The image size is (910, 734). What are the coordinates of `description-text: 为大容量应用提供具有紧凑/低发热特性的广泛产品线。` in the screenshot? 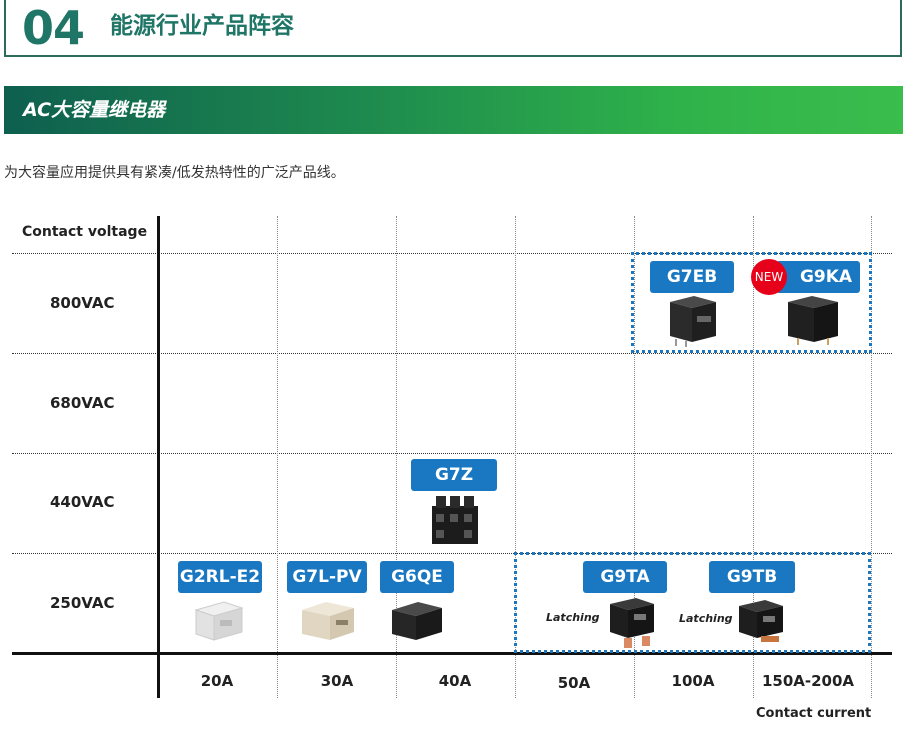 It's located at (174, 173).